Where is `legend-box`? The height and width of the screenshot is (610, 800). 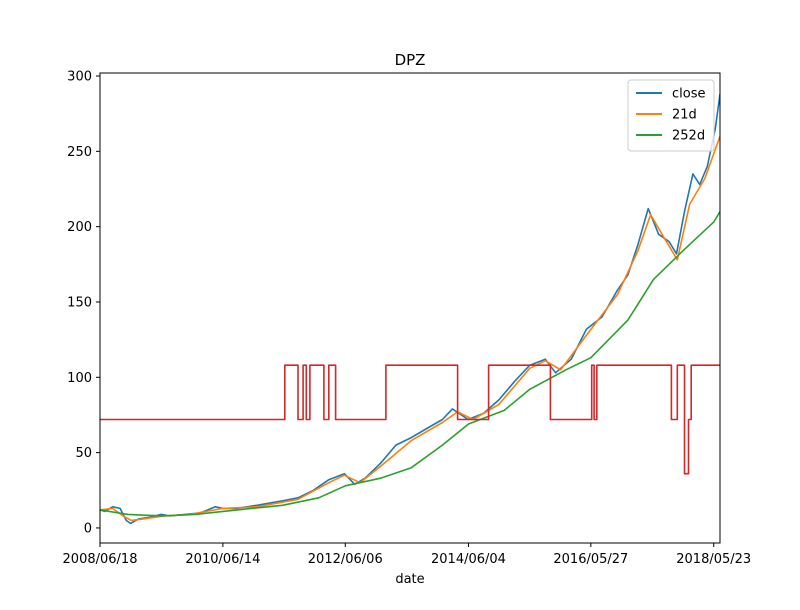
legend-box is located at coordinates (671, 115).